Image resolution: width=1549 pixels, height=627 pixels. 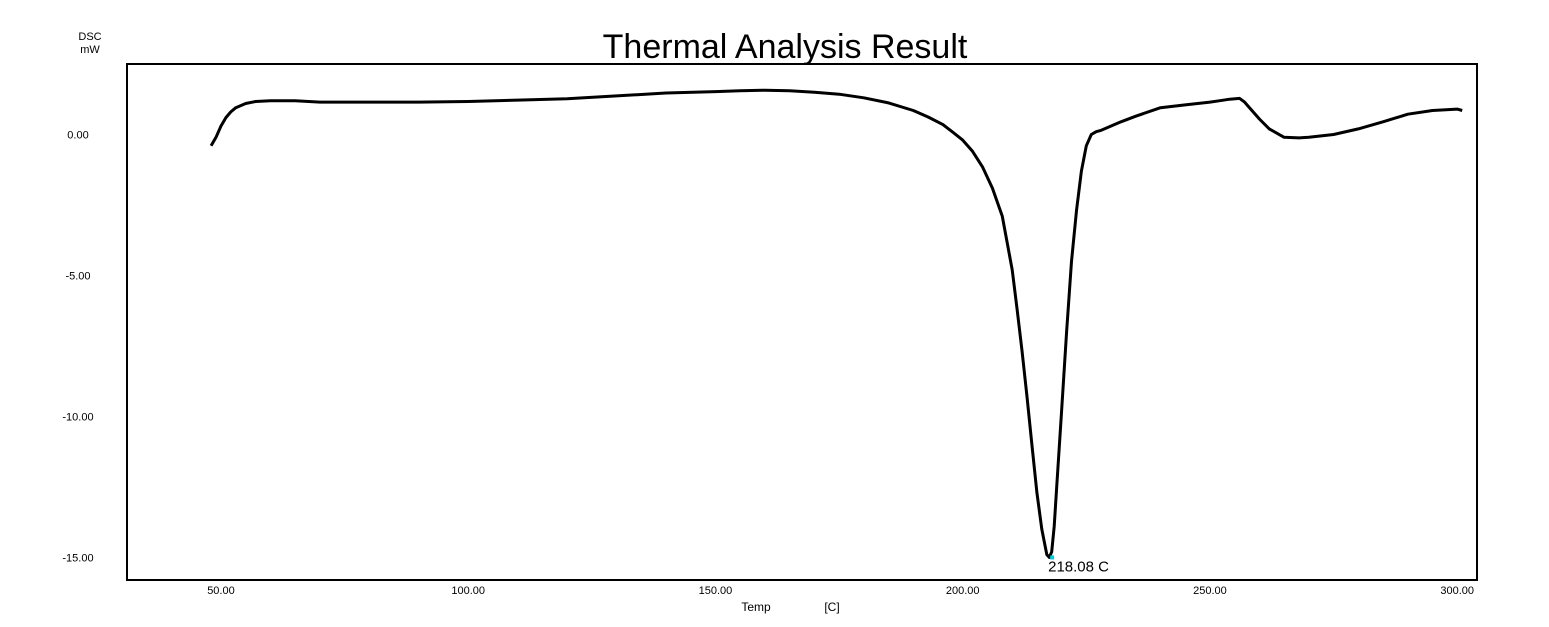 What do you see at coordinates (840, 591) in the screenshot?
I see `x-axis-ticks: 50.00 100.00 150.00 200.00 250.00 300.00` at bounding box center [840, 591].